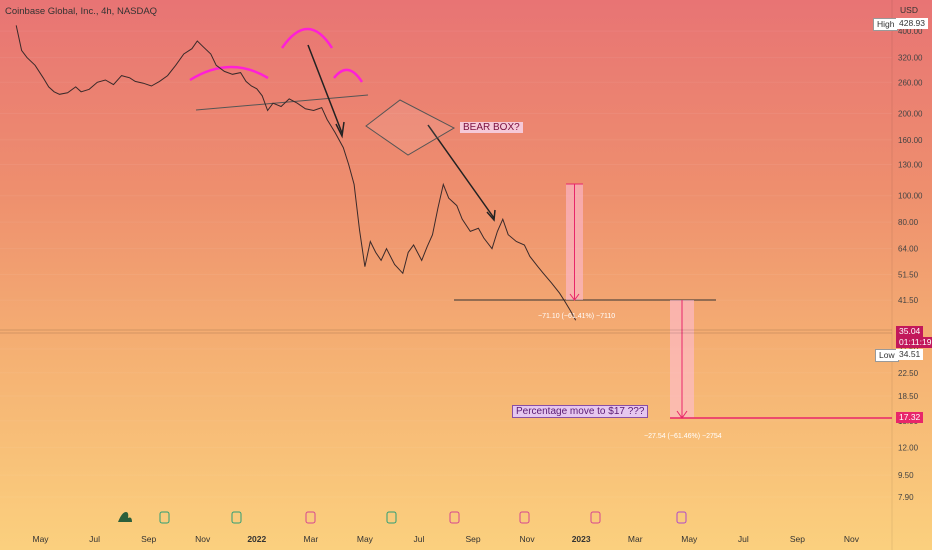 The width and height of the screenshot is (932, 550). What do you see at coordinates (910, 31) in the screenshot?
I see `y-tick-label: 400.00` at bounding box center [910, 31].